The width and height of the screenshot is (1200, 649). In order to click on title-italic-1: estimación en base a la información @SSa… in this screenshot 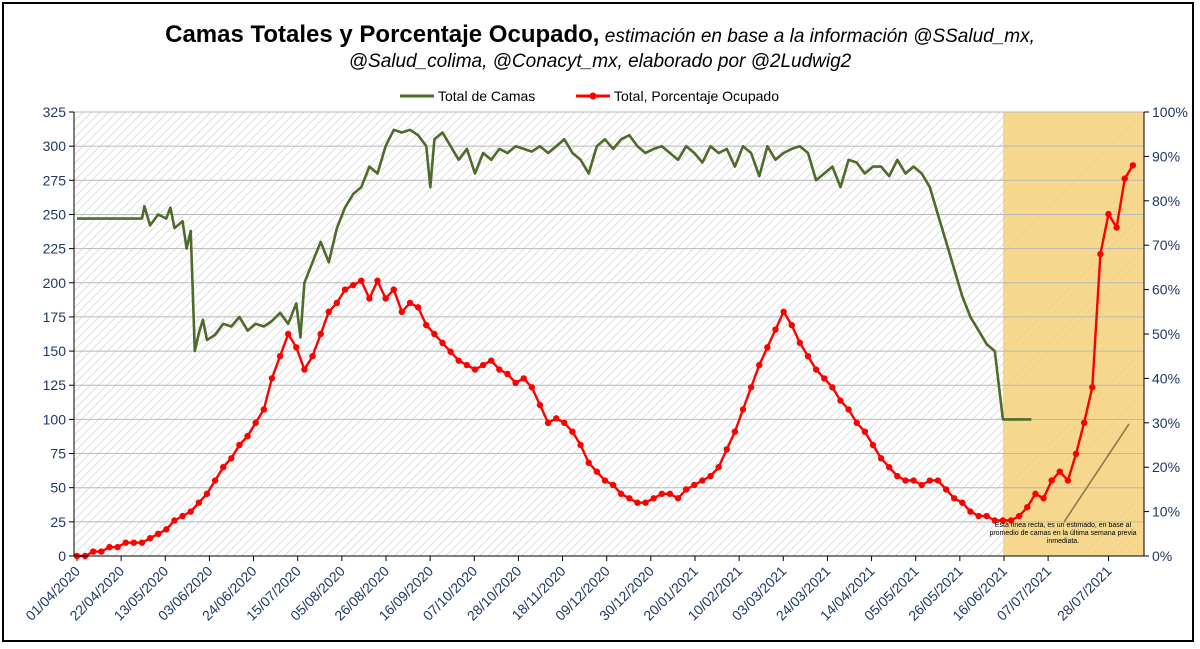, I will do `click(816, 36)`.